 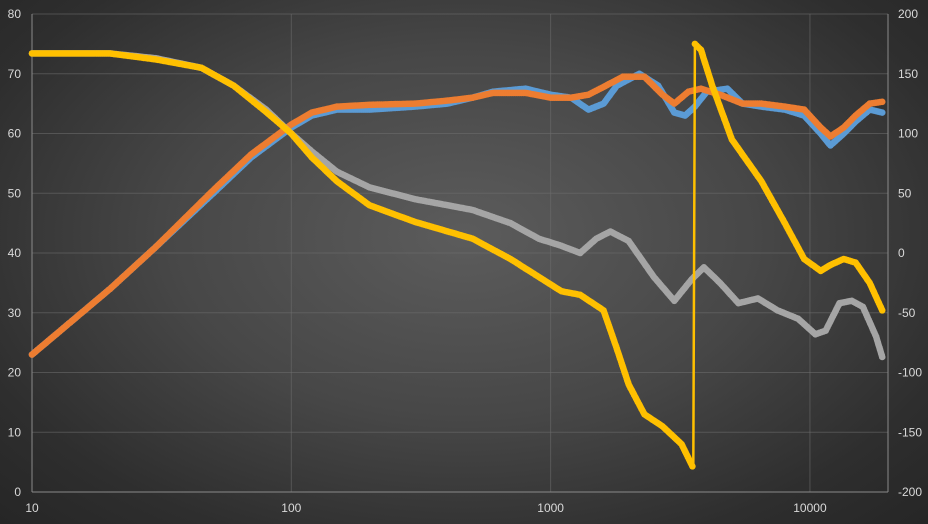 I want to click on y2-tick-label: -200, so click(x=910, y=492).